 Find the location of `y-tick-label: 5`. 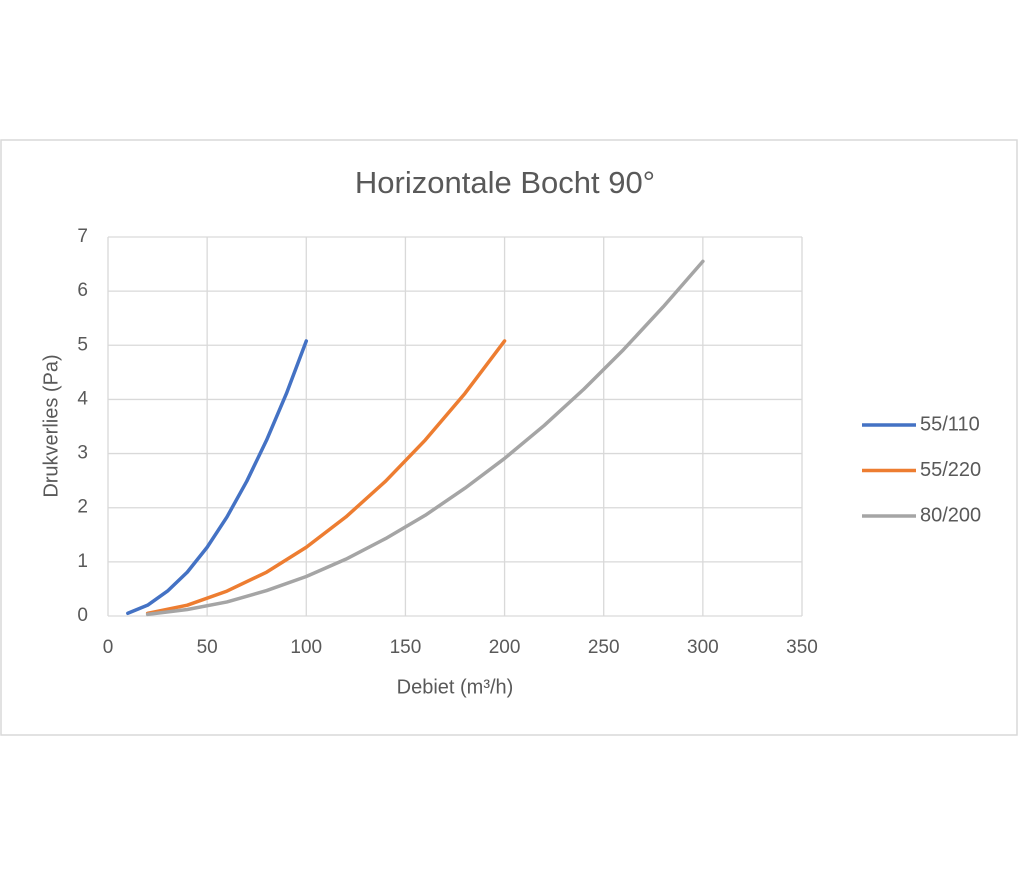

y-tick-label: 5 is located at coordinates (82, 344).